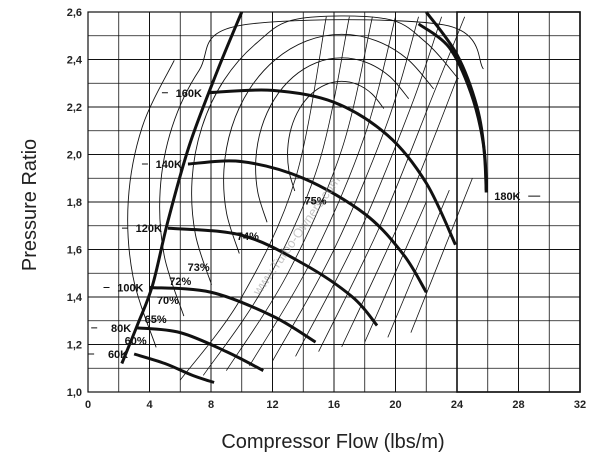 This screenshot has width=600, height=456. I want to click on x-tick-label: 12, so click(272, 405).